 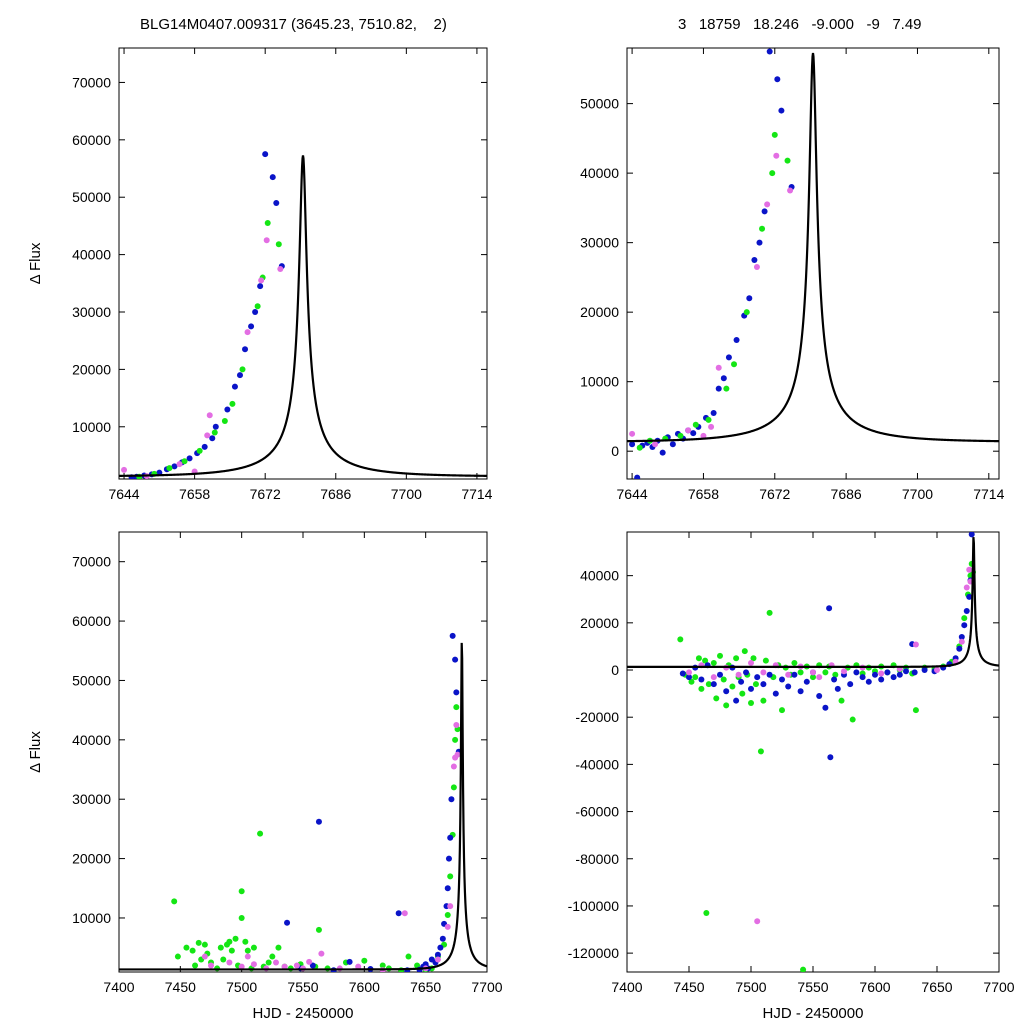 What do you see at coordinates (303, 315) in the screenshot?
I see `plot-area` at bounding box center [303, 315].